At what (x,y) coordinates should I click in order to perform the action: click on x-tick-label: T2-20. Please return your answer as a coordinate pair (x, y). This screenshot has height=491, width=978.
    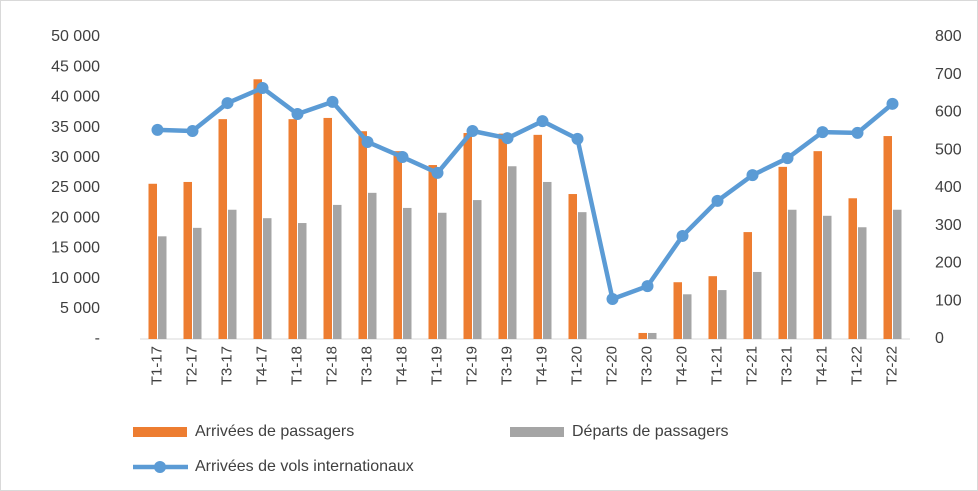
    Looking at the image, I should click on (611, 365).